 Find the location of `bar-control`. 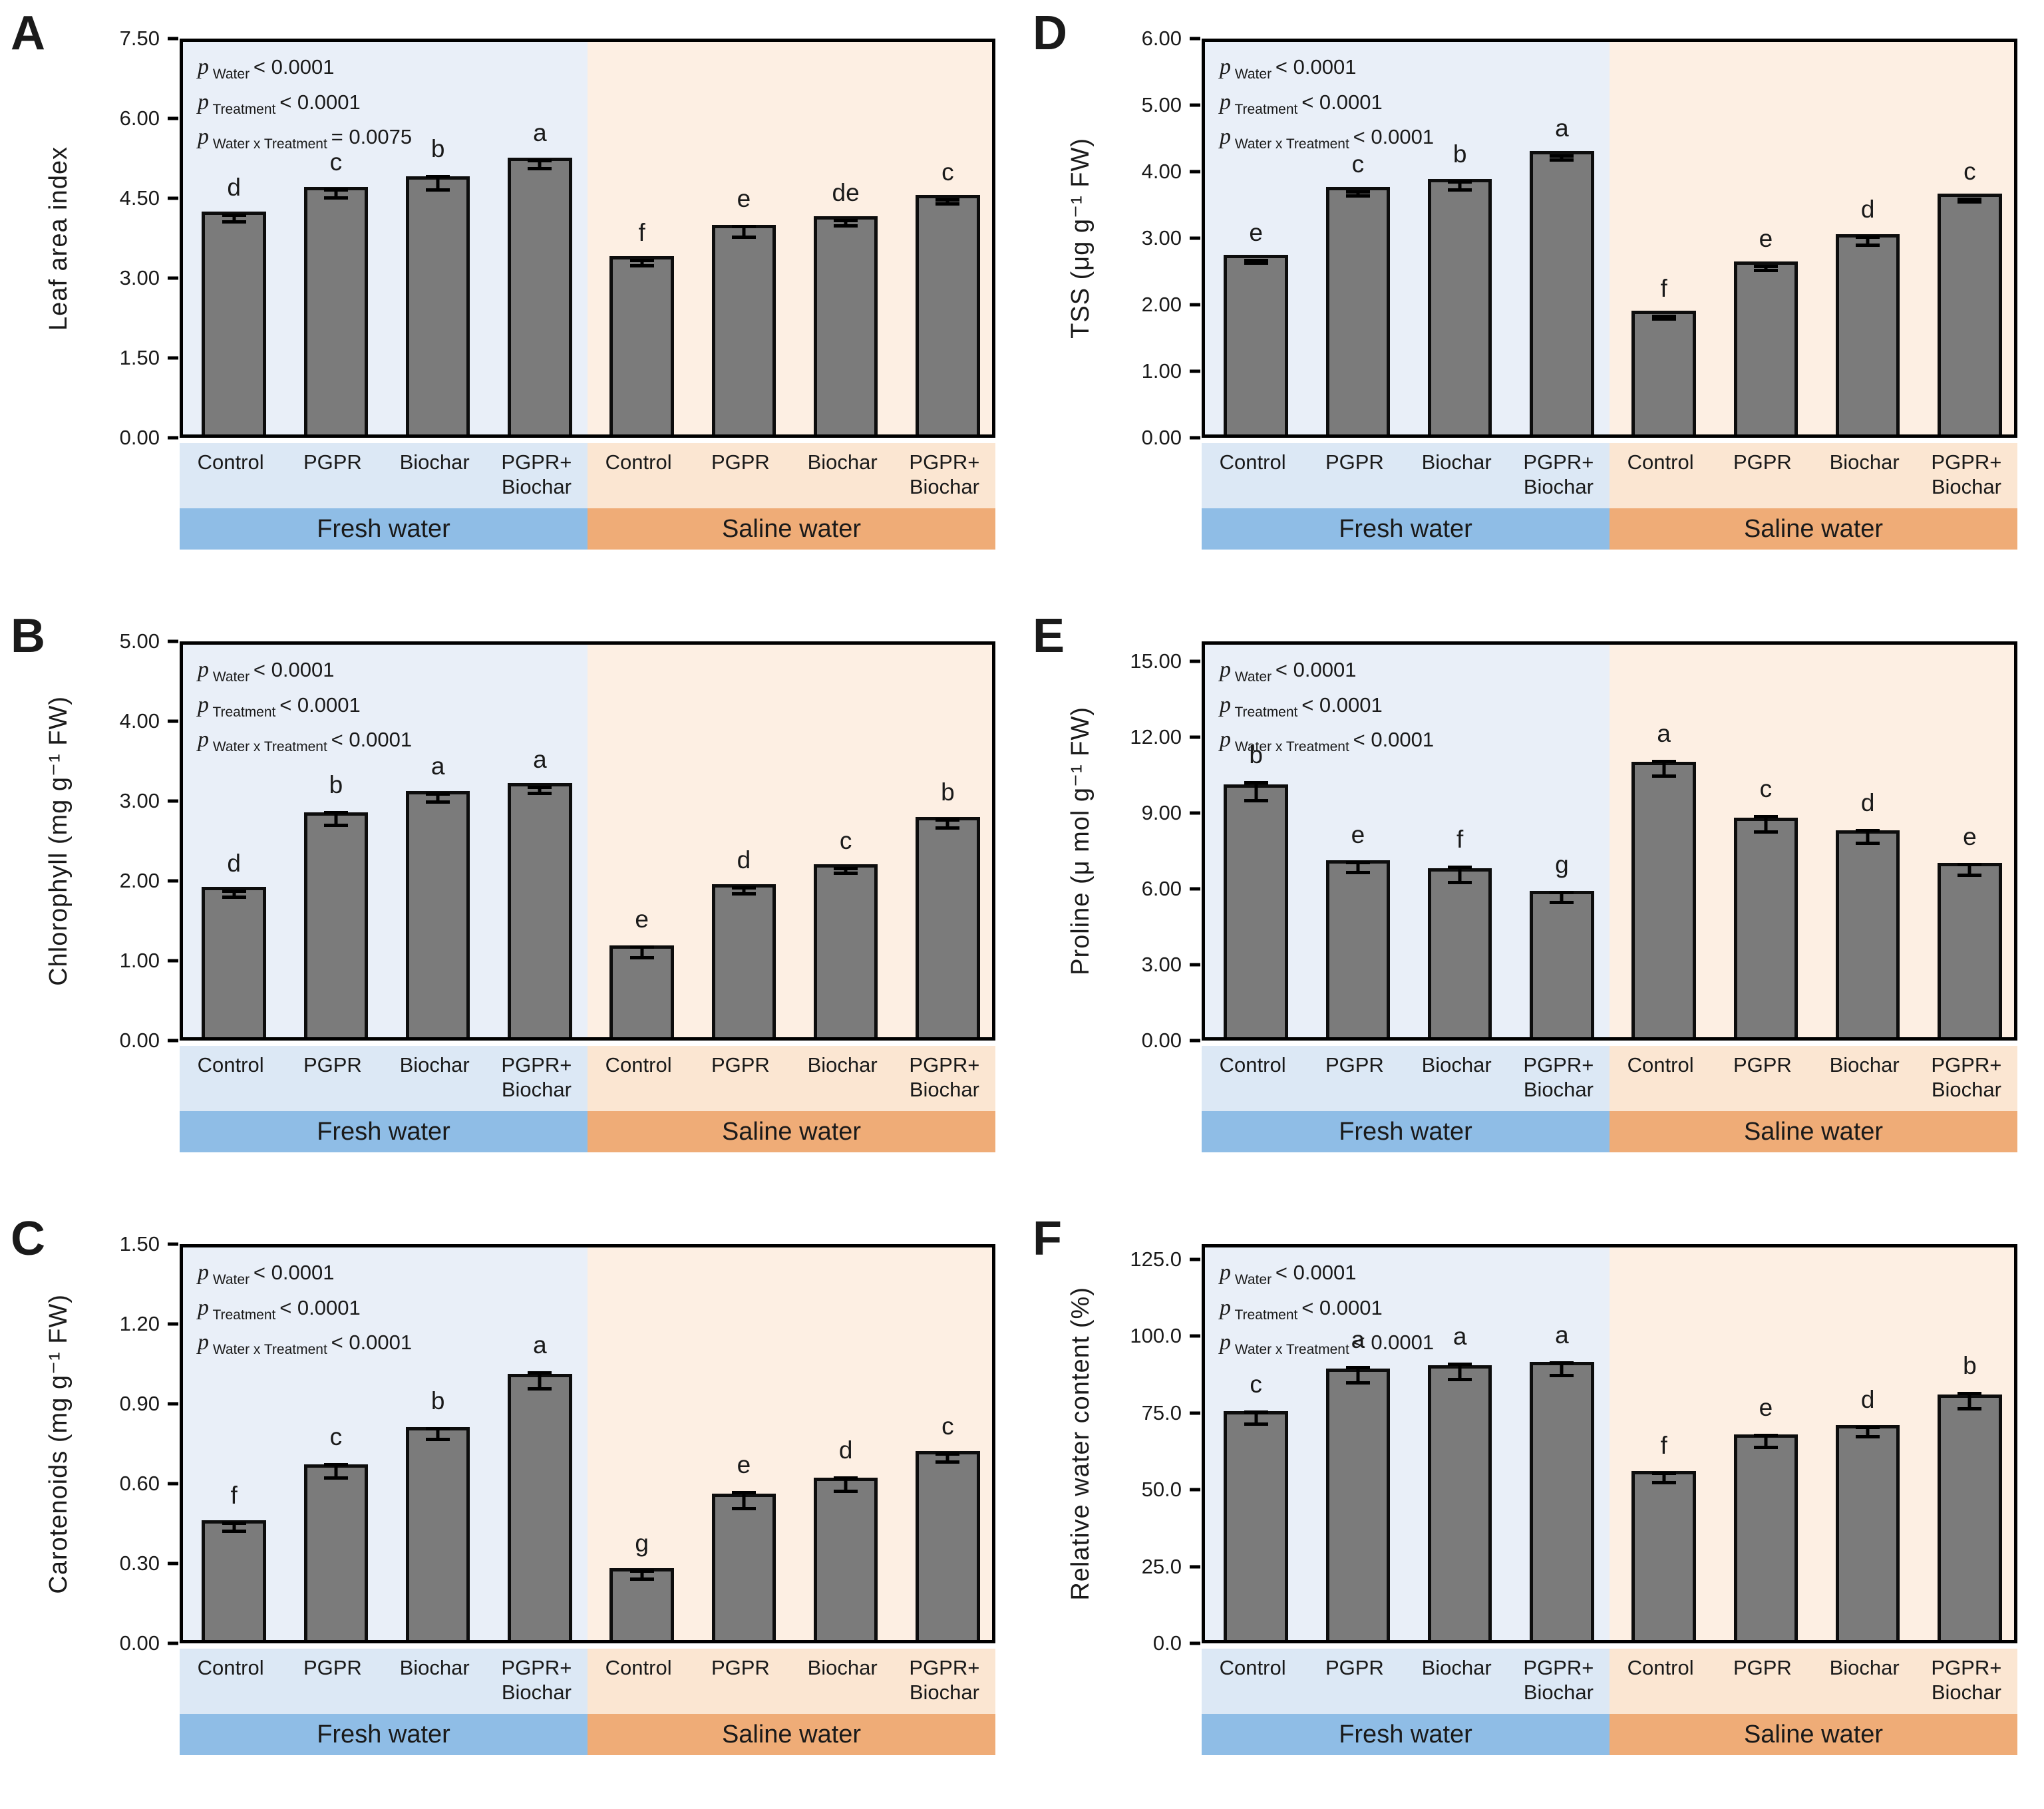

bar-control is located at coordinates (234, 962).